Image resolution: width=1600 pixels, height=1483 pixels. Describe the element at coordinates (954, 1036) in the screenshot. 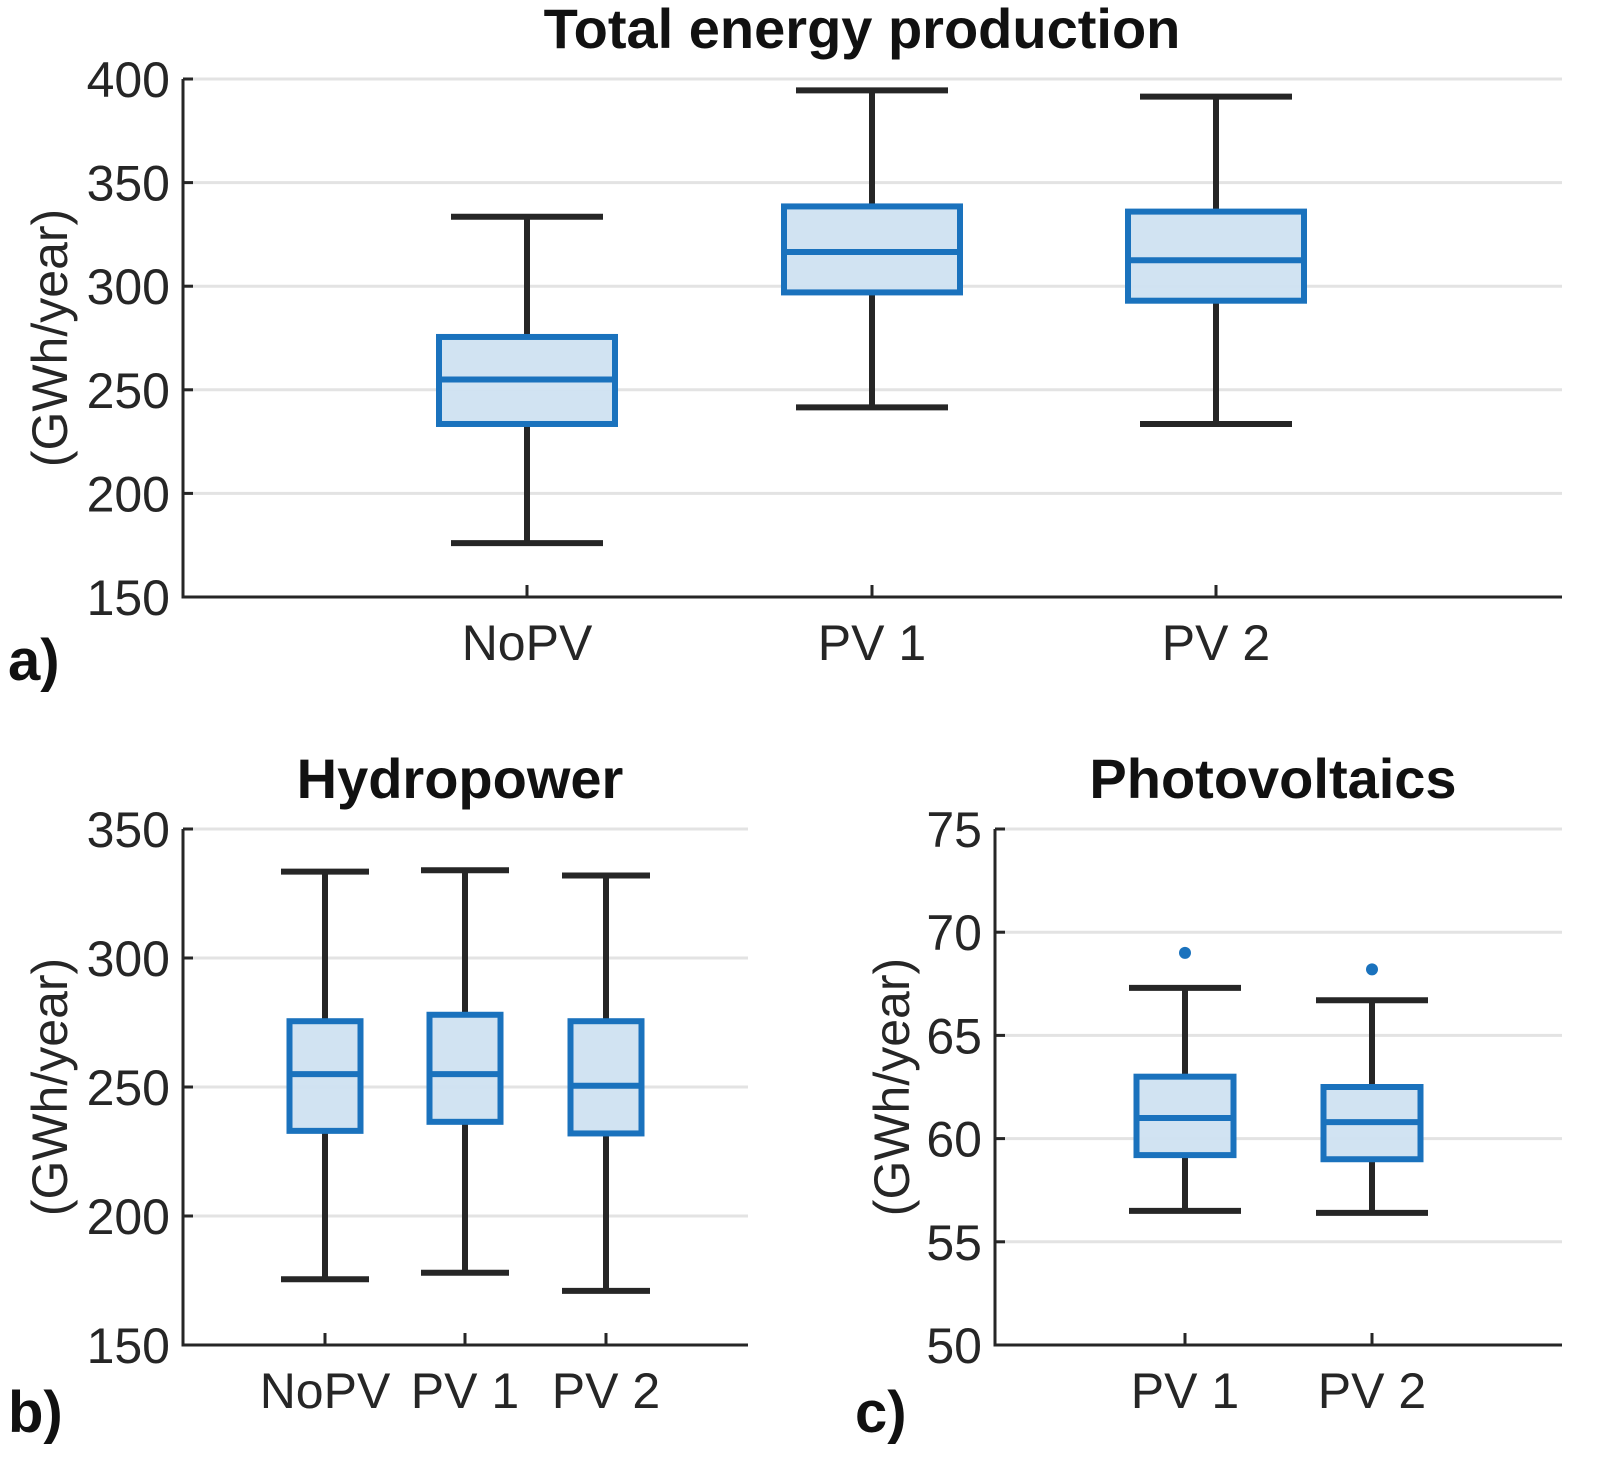

I see `y-tick-label: 65` at that location.